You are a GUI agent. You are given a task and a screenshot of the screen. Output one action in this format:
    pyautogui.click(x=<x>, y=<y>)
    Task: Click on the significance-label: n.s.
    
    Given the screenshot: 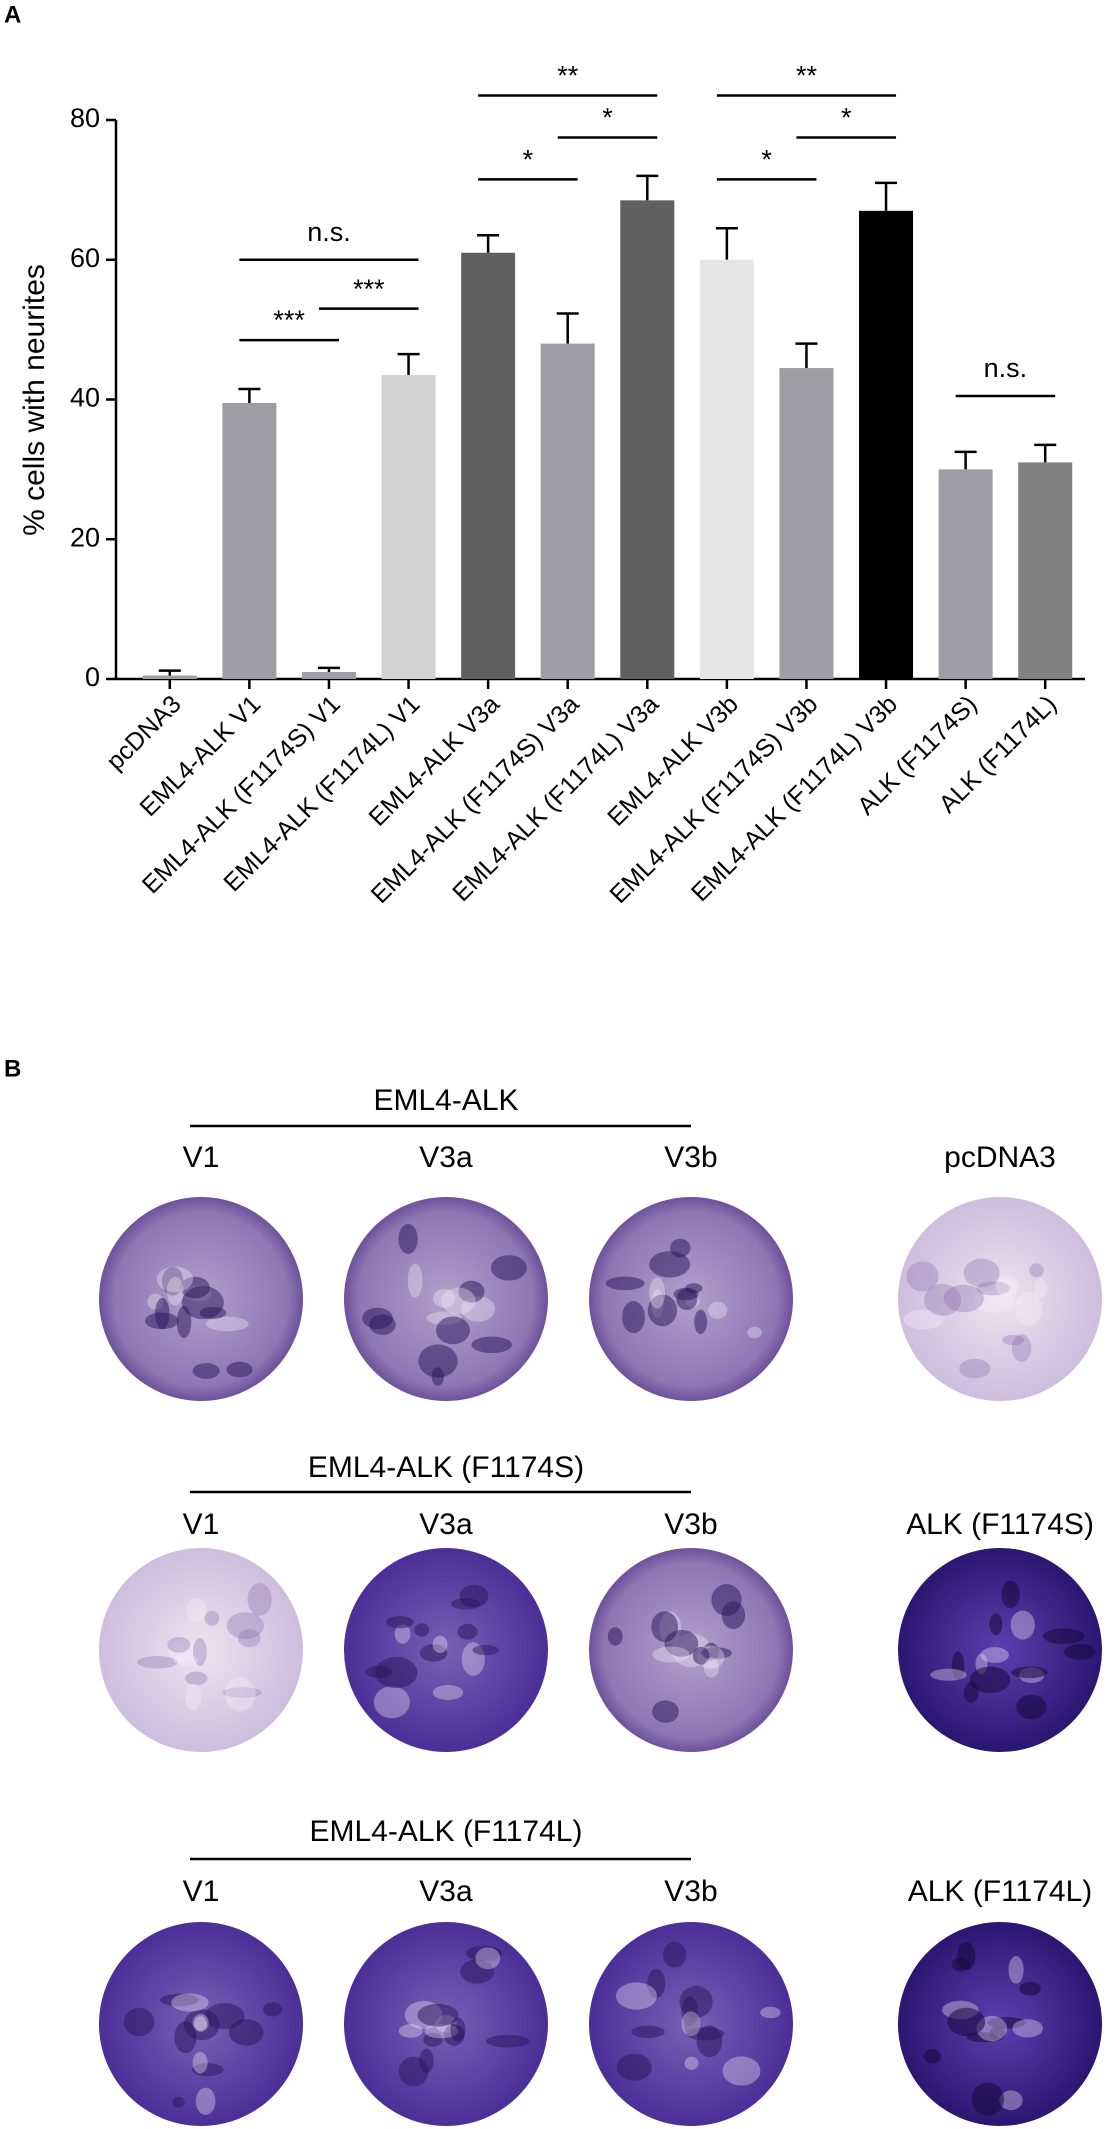 What is the action you would take?
    pyautogui.click(x=1006, y=368)
    